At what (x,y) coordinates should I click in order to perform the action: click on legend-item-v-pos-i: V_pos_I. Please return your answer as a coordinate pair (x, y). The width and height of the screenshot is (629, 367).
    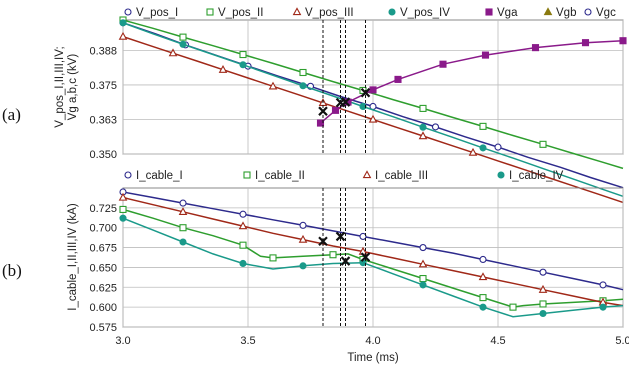
    Looking at the image, I should click on (151, 13).